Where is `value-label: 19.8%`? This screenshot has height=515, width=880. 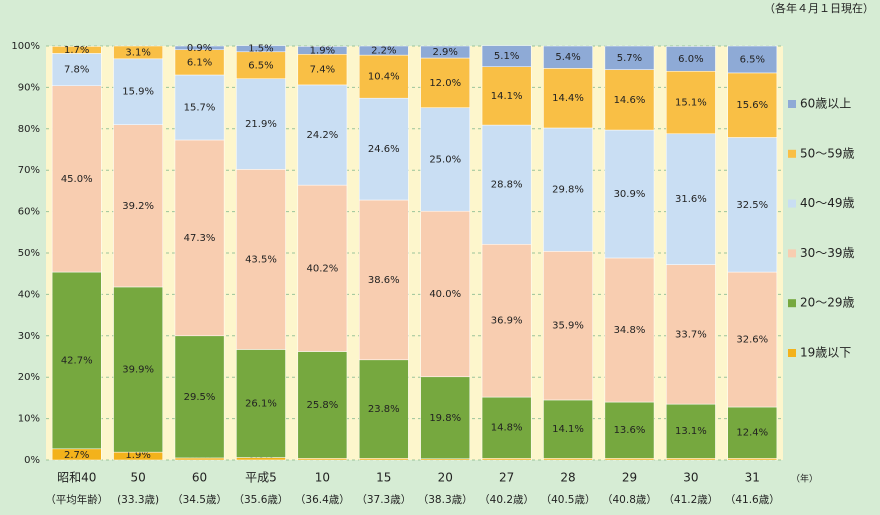
value-label: 19.8% is located at coordinates (445, 418).